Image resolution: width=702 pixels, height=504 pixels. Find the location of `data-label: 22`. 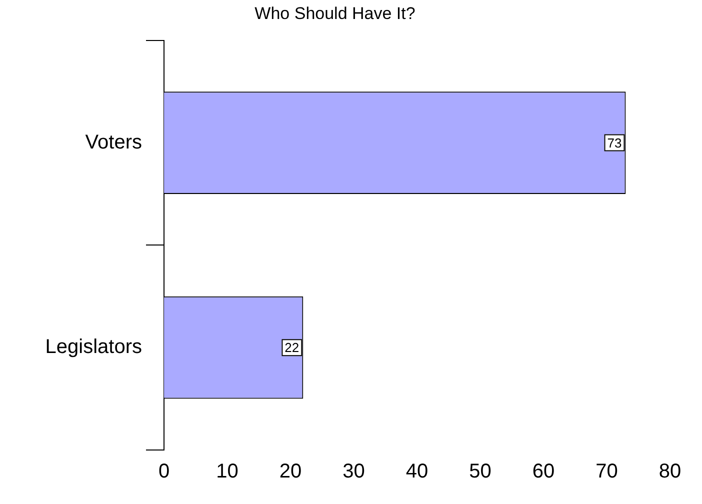

data-label: 22 is located at coordinates (292, 348).